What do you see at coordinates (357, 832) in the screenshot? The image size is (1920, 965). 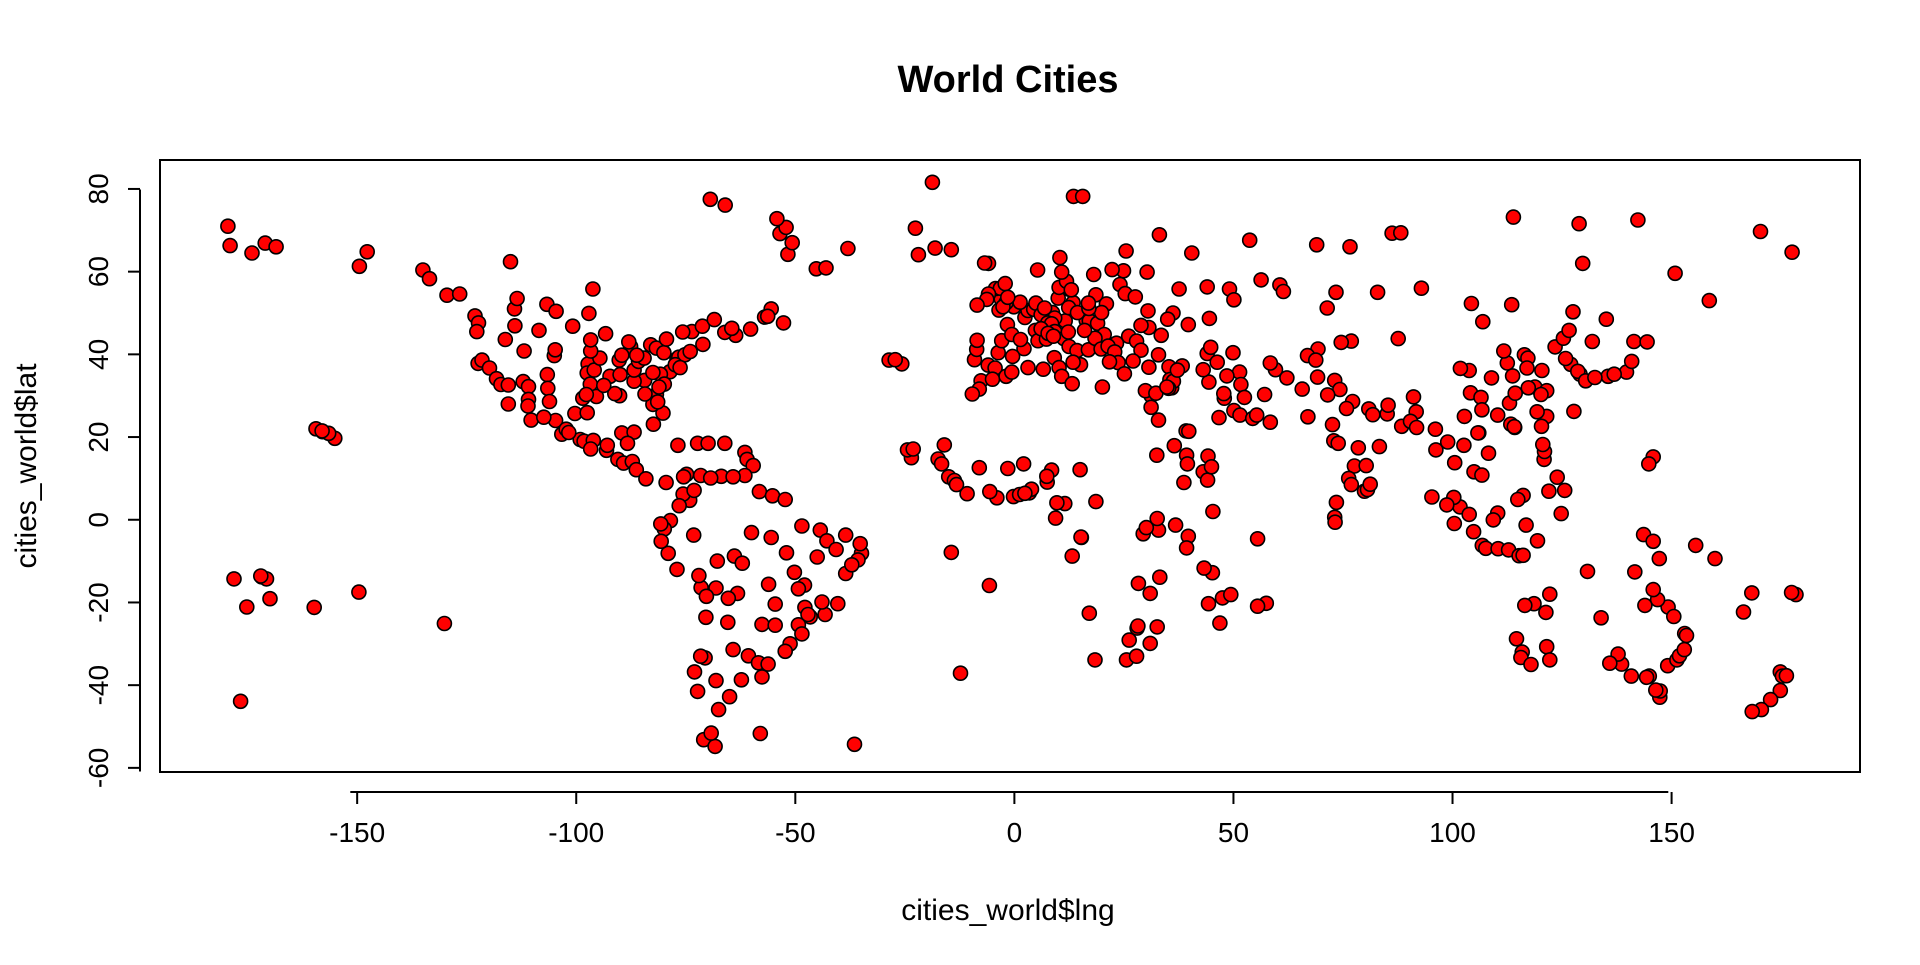 I see `x-tick-label: -150` at bounding box center [357, 832].